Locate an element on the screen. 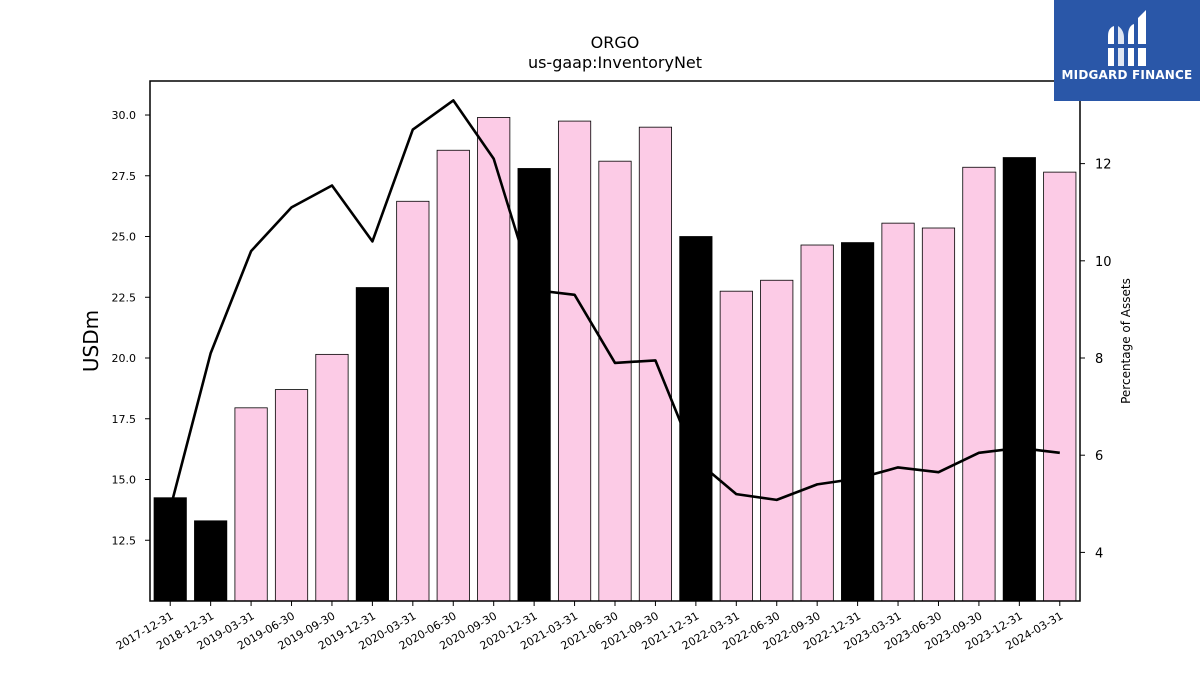 This screenshot has width=1200, height=675. brand-logo: MIDGARD FINANCE is located at coordinates (1127, 50).